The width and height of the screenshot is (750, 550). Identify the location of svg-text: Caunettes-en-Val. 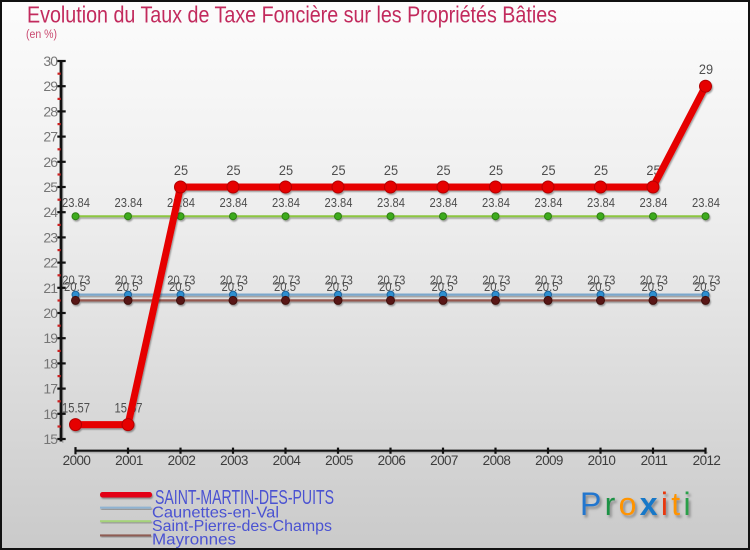
(215, 513).